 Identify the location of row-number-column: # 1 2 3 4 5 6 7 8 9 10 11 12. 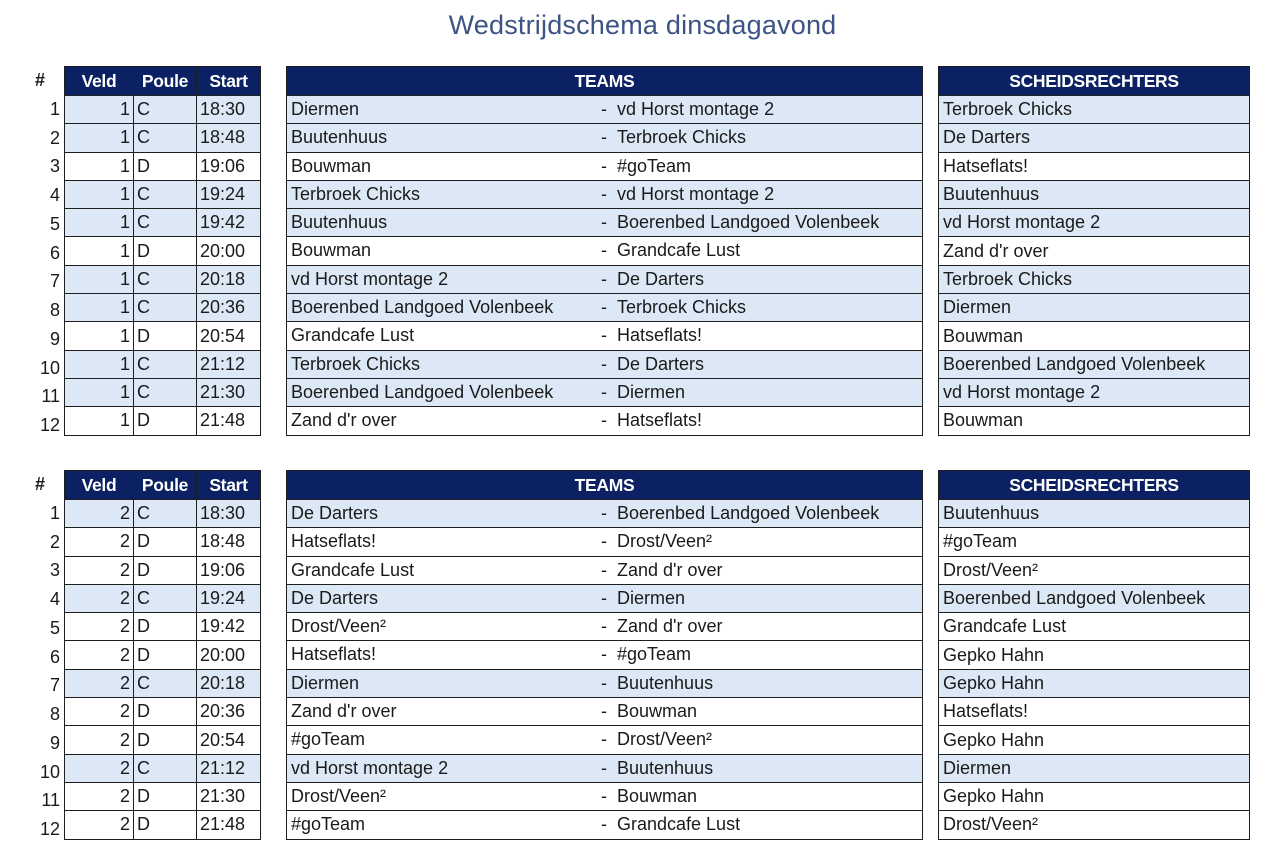
(31, 253).